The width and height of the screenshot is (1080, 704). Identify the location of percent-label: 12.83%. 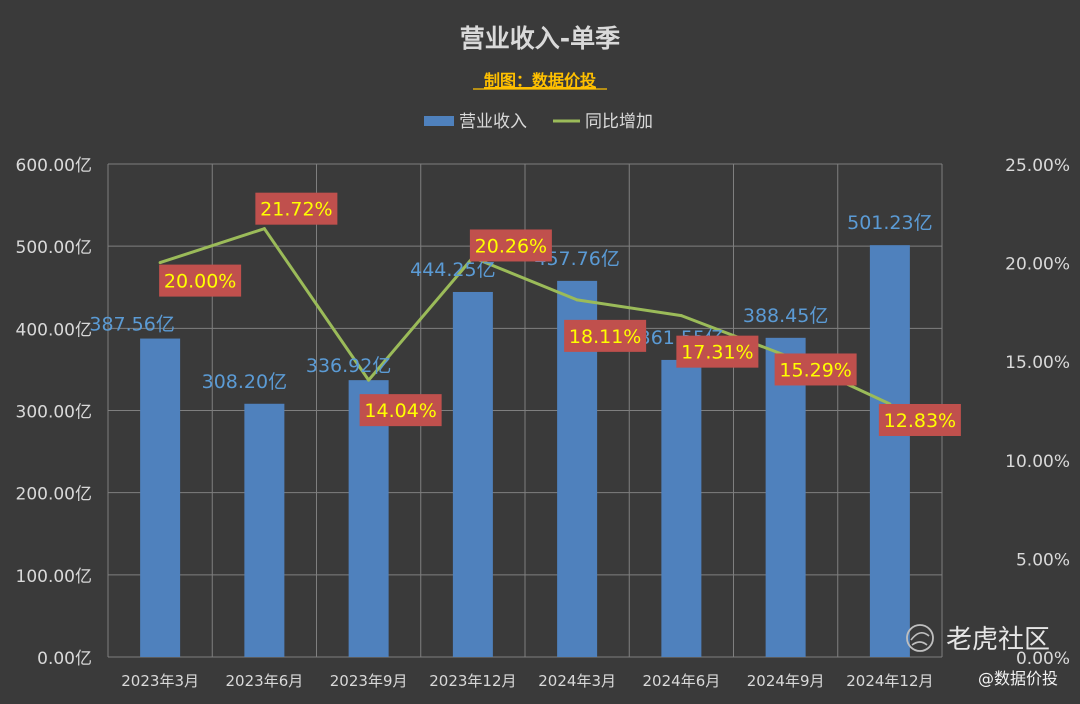
(920, 421).